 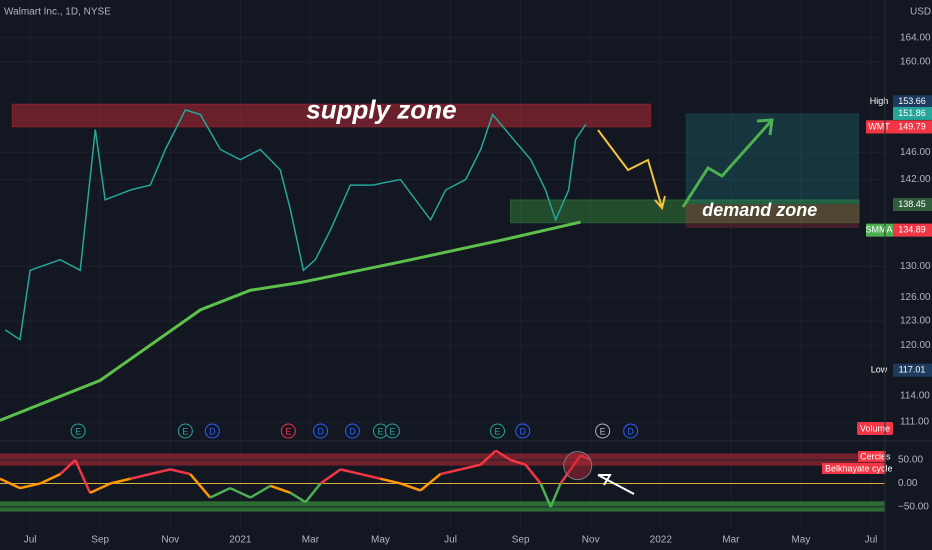 I want to click on projection-stop, so click(x=772, y=216).